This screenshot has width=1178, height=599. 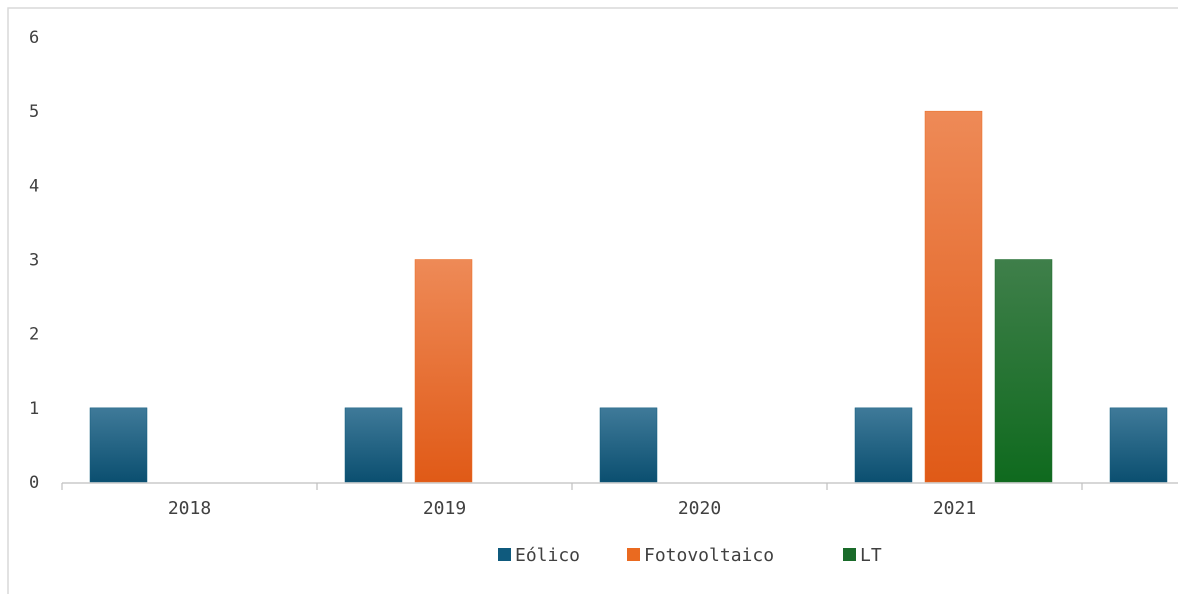 I want to click on x-axis: 2018 2019 2020 2021, so click(x=572, y=501).